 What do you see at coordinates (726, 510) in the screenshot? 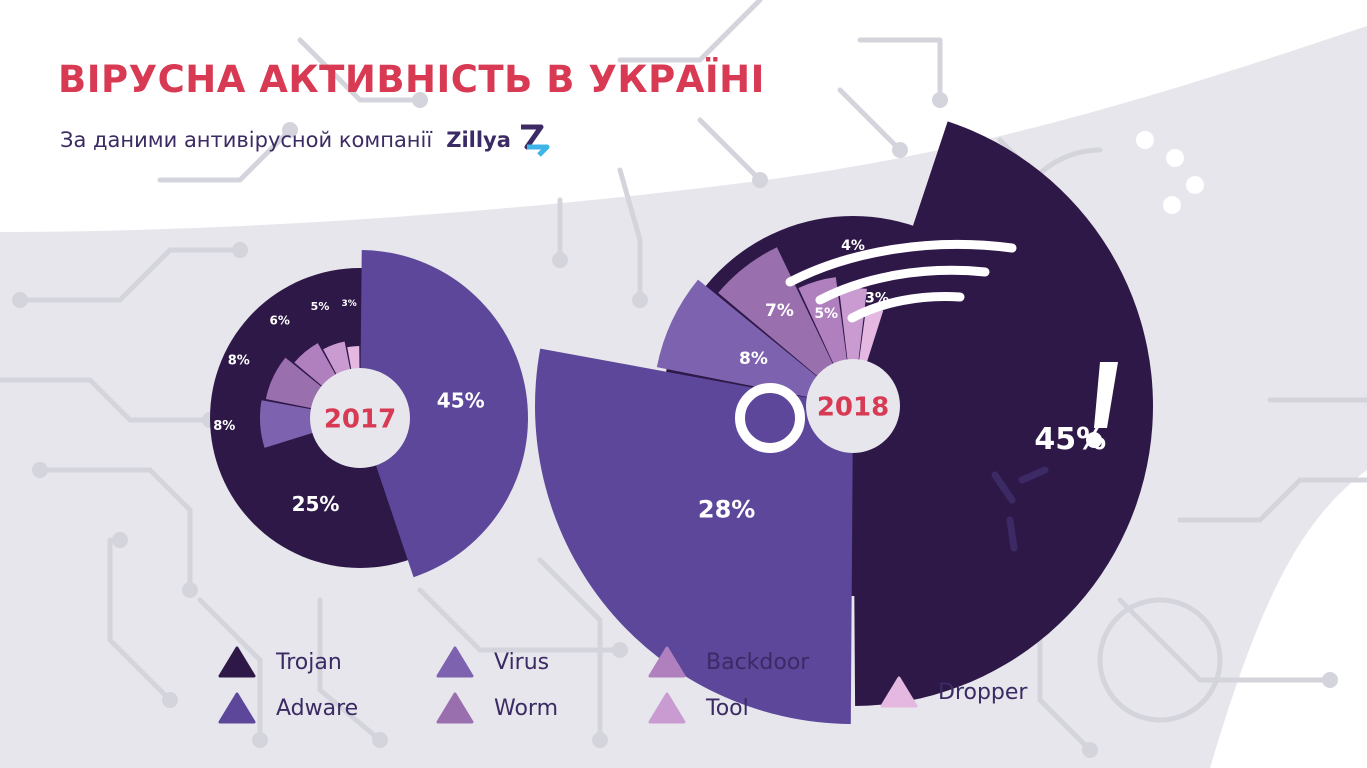
I see `label-2018-adware: 28%` at bounding box center [726, 510].